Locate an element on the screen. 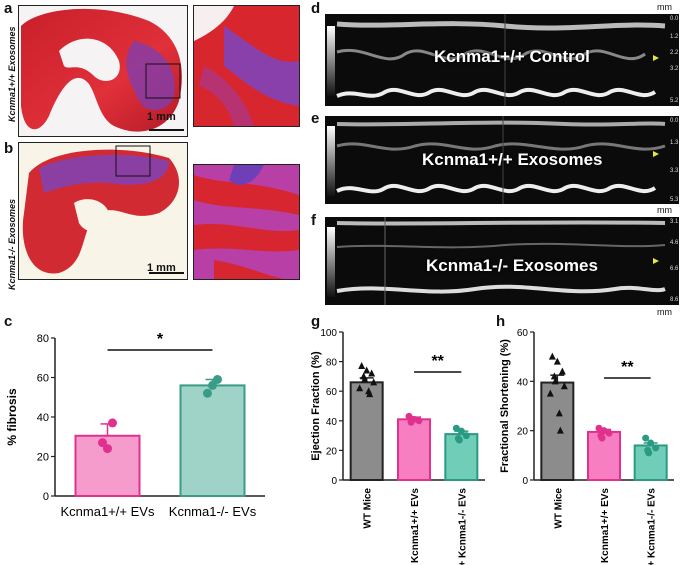  echo-d-tick-0: 0.0 is located at coordinates (674, 19).